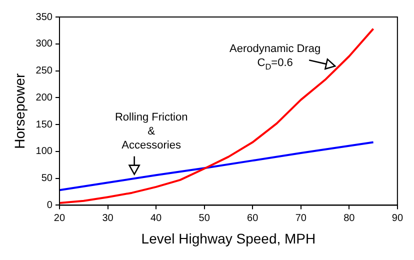 The height and width of the screenshot is (260, 414). What do you see at coordinates (49, 205) in the screenshot?
I see `y-tick-label: 0` at bounding box center [49, 205].